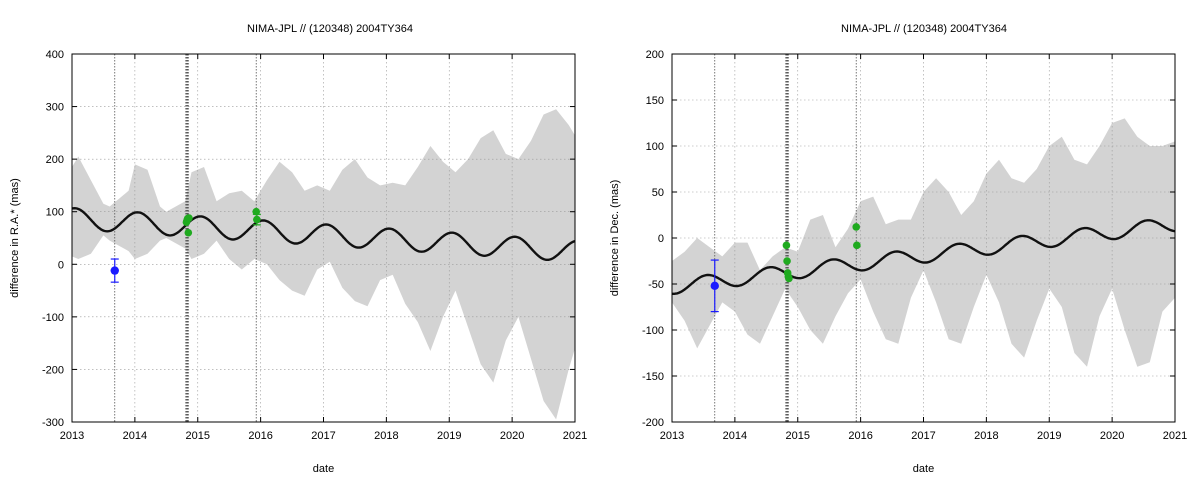 The width and height of the screenshot is (1200, 480). What do you see at coordinates (655, 101) in the screenshot?
I see `y-tick-label: 150` at bounding box center [655, 101].